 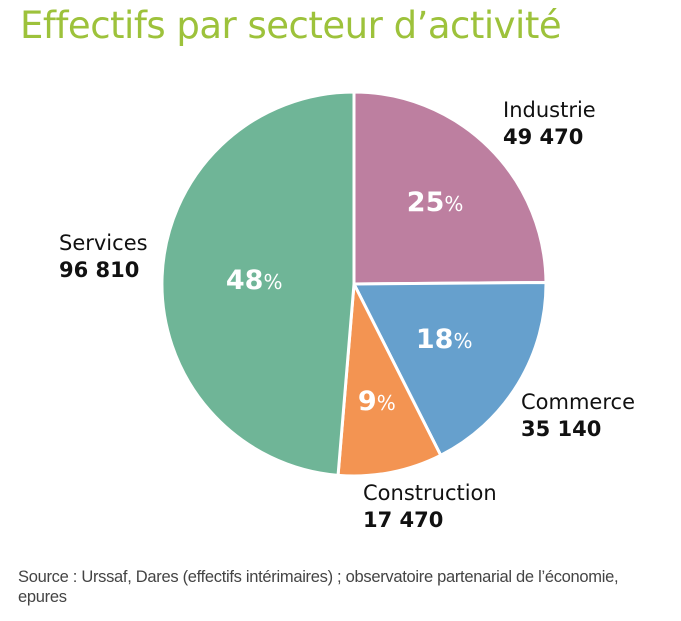 What do you see at coordinates (99, 270) in the screenshot?
I see `slice-value: 96 810` at bounding box center [99, 270].